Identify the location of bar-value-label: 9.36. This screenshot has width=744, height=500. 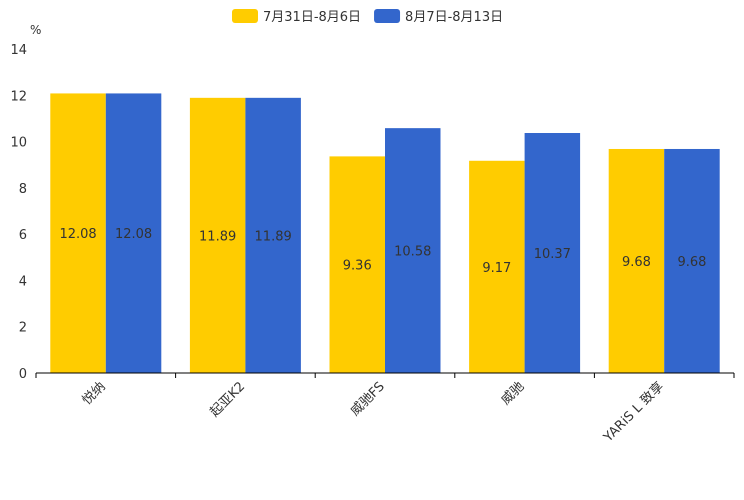
(357, 266).